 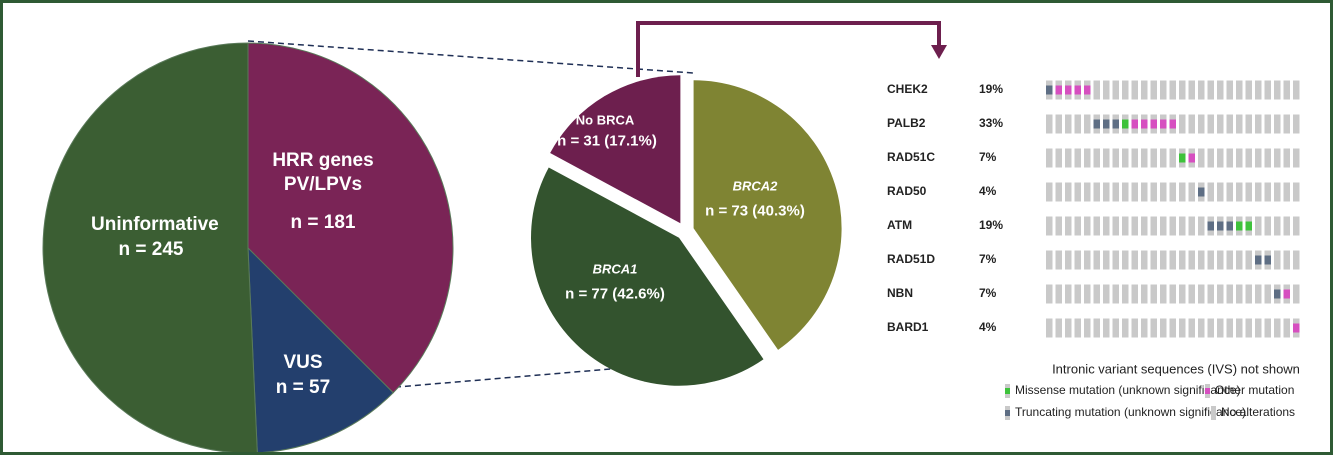 What do you see at coordinates (1254, 390) in the screenshot?
I see `legend-label: Other mutation` at bounding box center [1254, 390].